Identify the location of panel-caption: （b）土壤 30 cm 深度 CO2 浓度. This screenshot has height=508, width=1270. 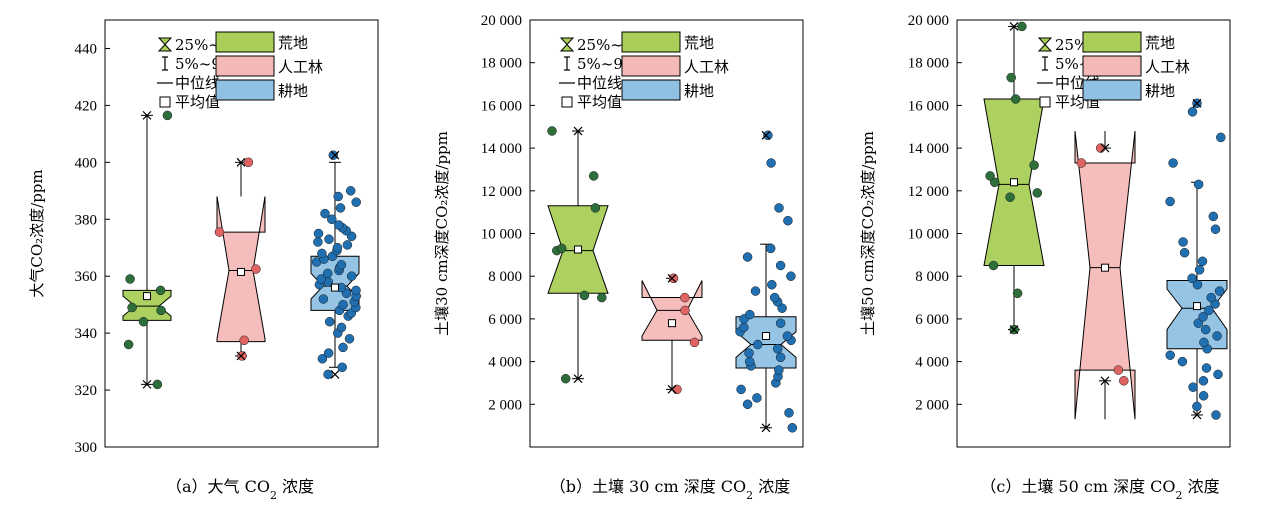
(670, 489).